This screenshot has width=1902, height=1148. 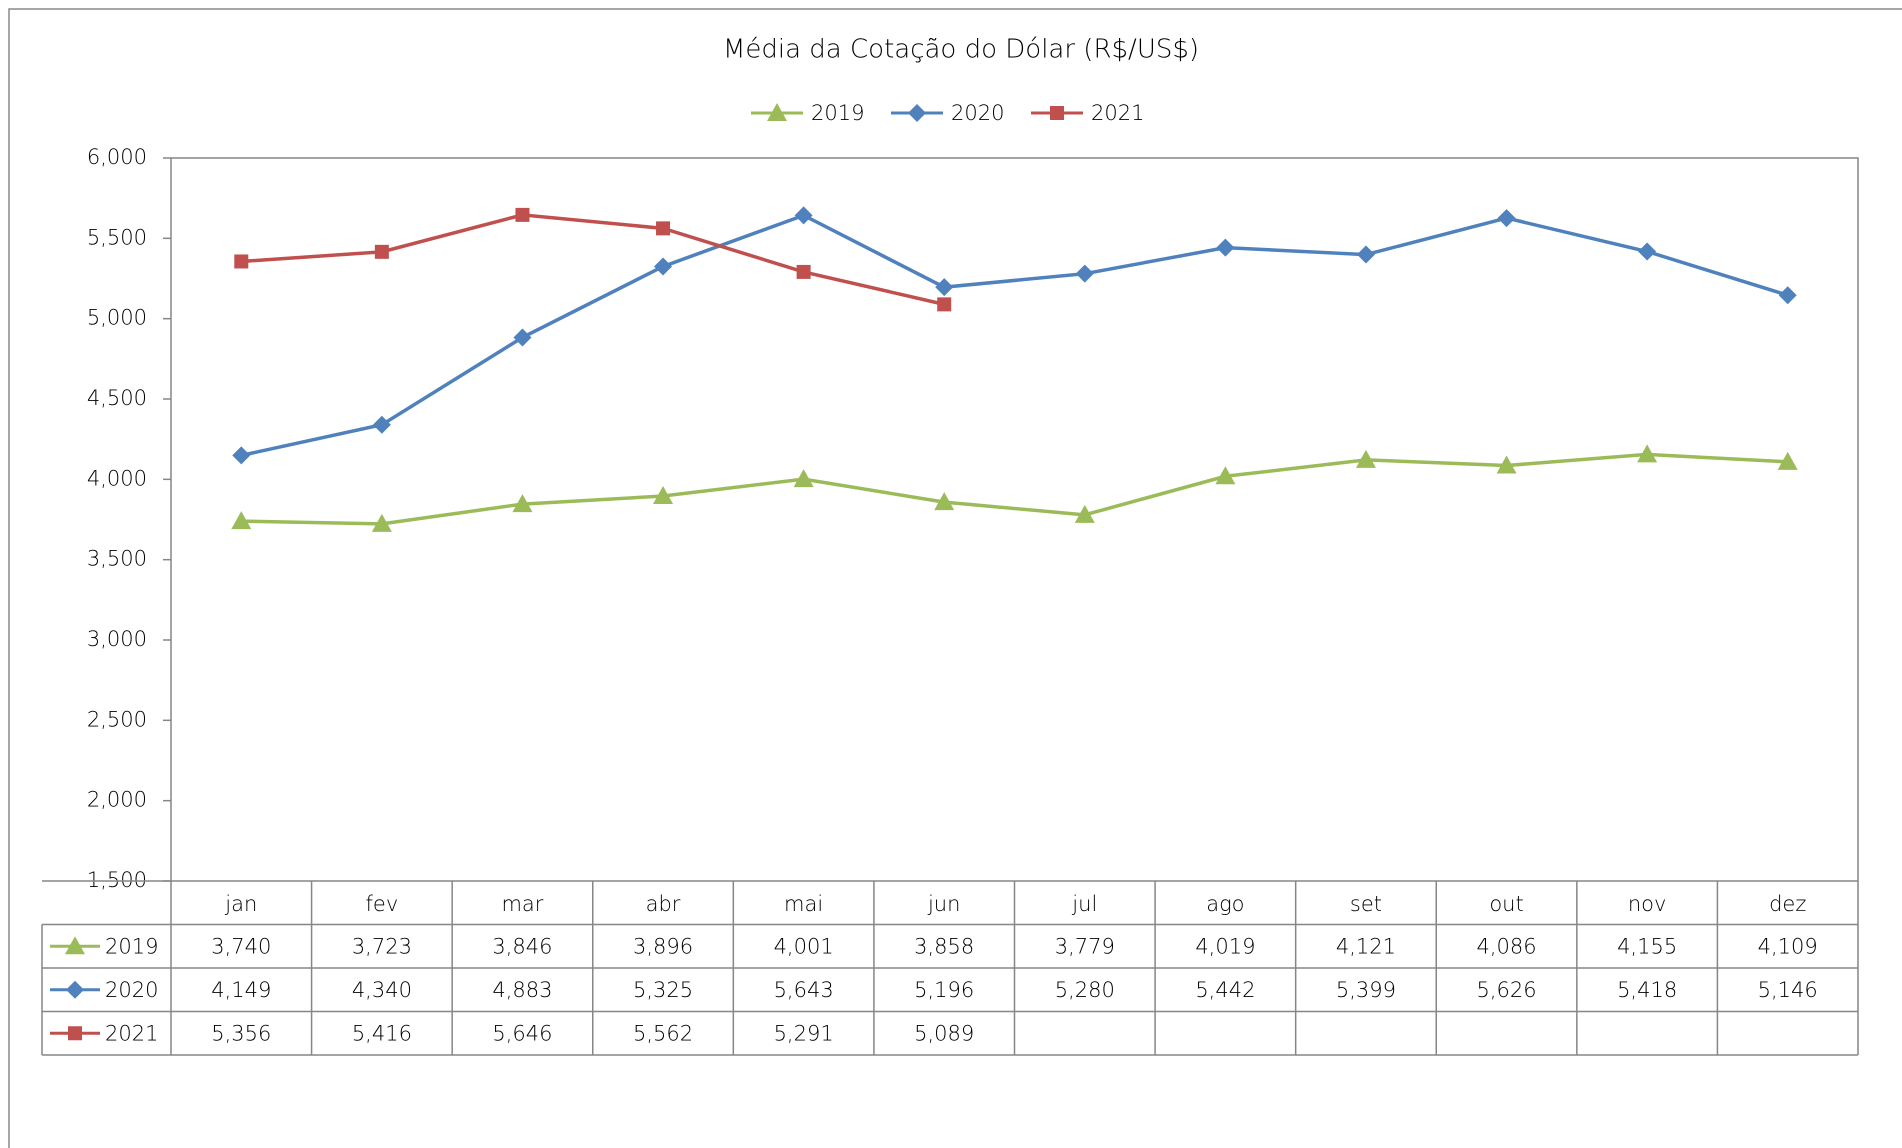 What do you see at coordinates (117, 318) in the screenshot?
I see `y-tick-label: 5,000` at bounding box center [117, 318].